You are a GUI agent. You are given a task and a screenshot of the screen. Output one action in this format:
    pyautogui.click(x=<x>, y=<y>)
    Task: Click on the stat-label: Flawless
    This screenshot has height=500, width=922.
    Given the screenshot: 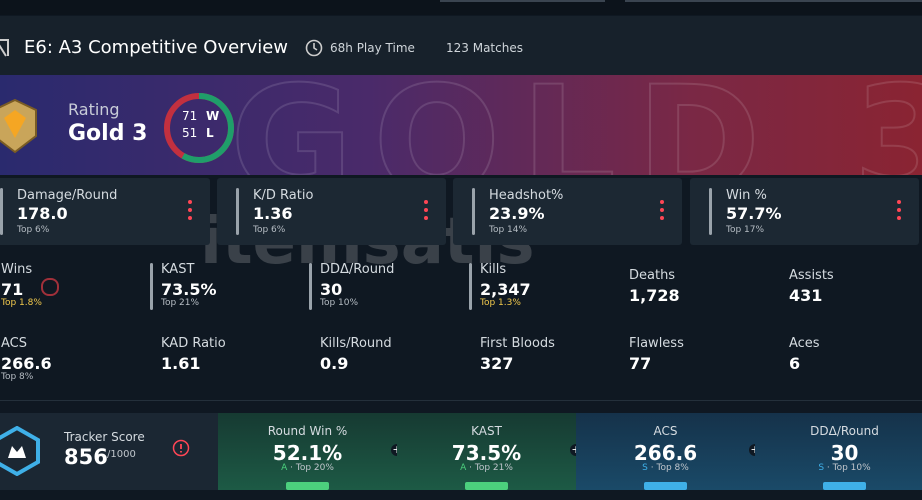 What is the action you would take?
    pyautogui.click(x=656, y=343)
    